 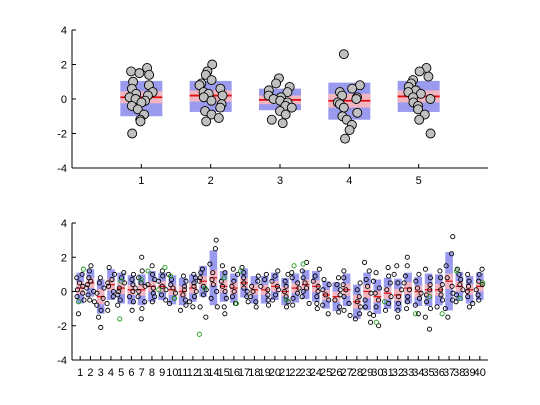 I want to click on x-tick-label: 2, so click(x=90, y=373).